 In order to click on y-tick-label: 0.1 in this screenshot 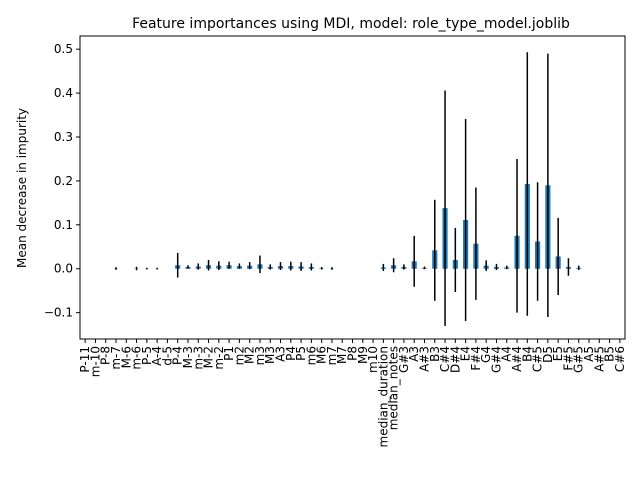, I will do `click(63, 225)`.